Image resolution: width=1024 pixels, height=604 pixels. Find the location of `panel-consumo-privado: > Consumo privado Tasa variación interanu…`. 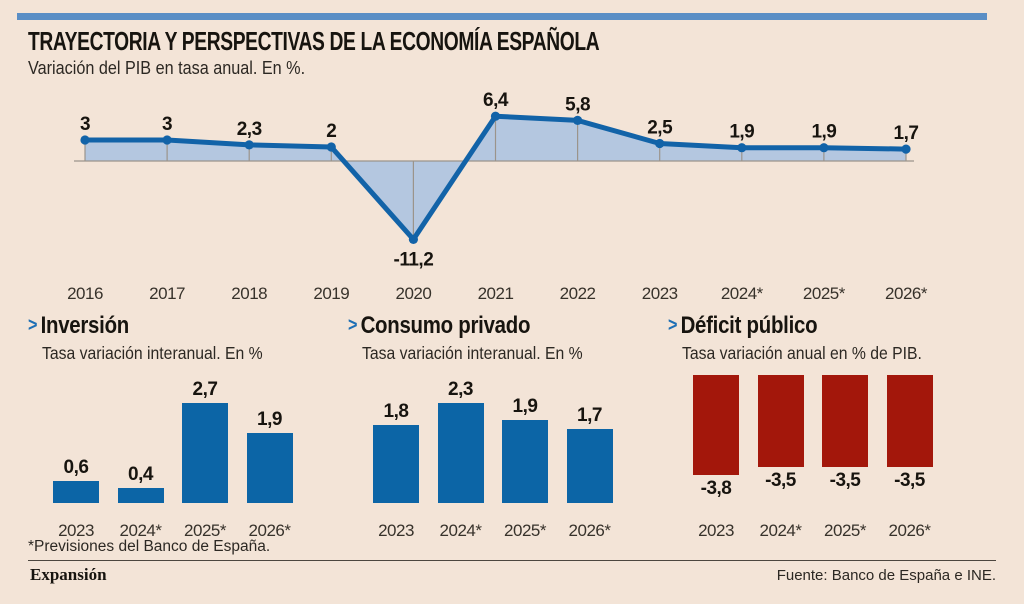

panel-consumo-privado: > Consumo privado Tasa variación interanu… is located at coordinates (501, 427).